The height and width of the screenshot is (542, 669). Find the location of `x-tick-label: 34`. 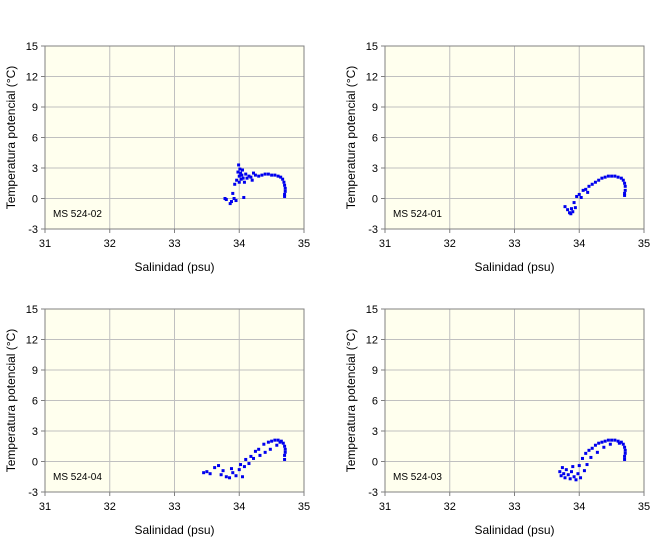

x-tick-label: 34 is located at coordinates (579, 507).